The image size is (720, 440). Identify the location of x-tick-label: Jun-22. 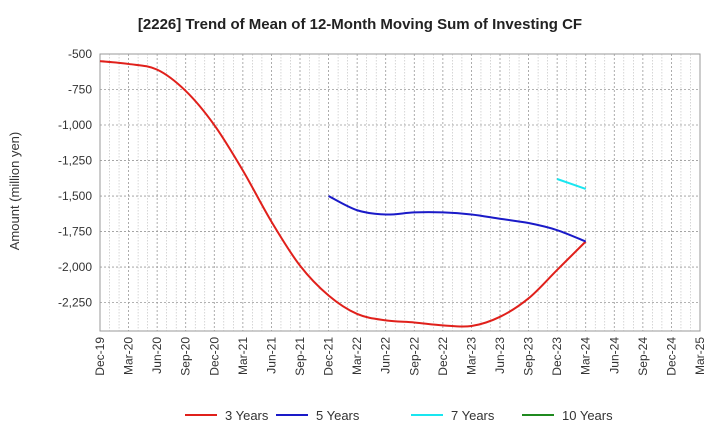
(386, 355).